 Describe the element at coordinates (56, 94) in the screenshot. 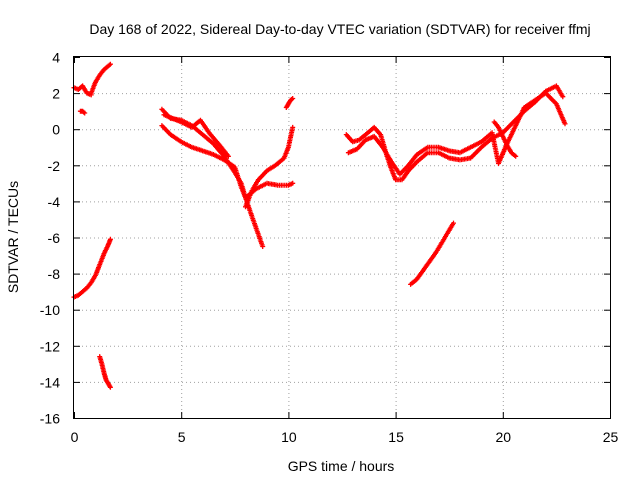

I see `y-tick-label: 2` at that location.